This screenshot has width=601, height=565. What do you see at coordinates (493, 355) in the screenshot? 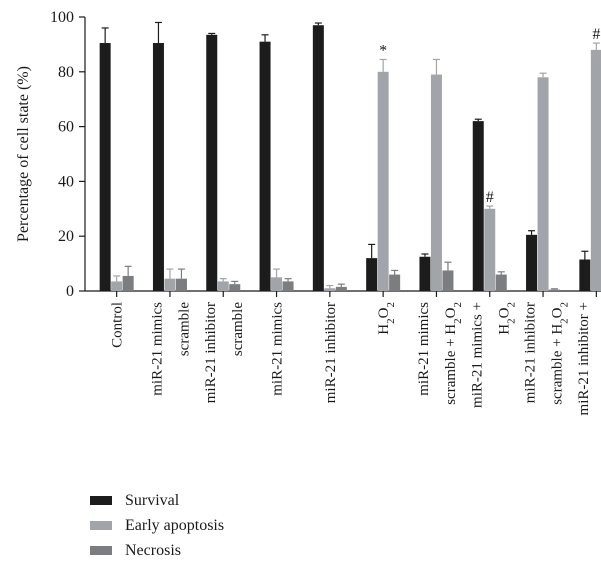
I see `x-tick-label: miR-21 mimics + H2O2` at bounding box center [493, 355].